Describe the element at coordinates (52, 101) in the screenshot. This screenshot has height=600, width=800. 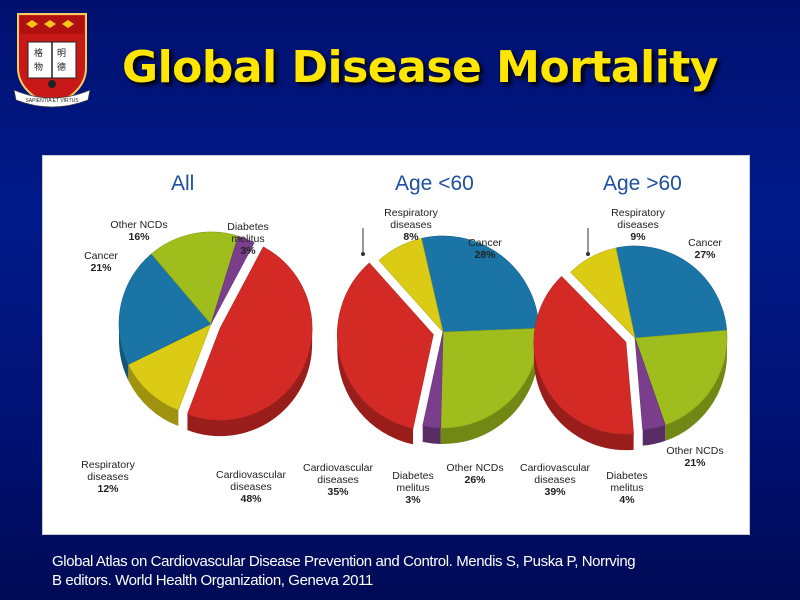
I see `crest-motto: SAPIENTIA ET VIRTUS` at that location.